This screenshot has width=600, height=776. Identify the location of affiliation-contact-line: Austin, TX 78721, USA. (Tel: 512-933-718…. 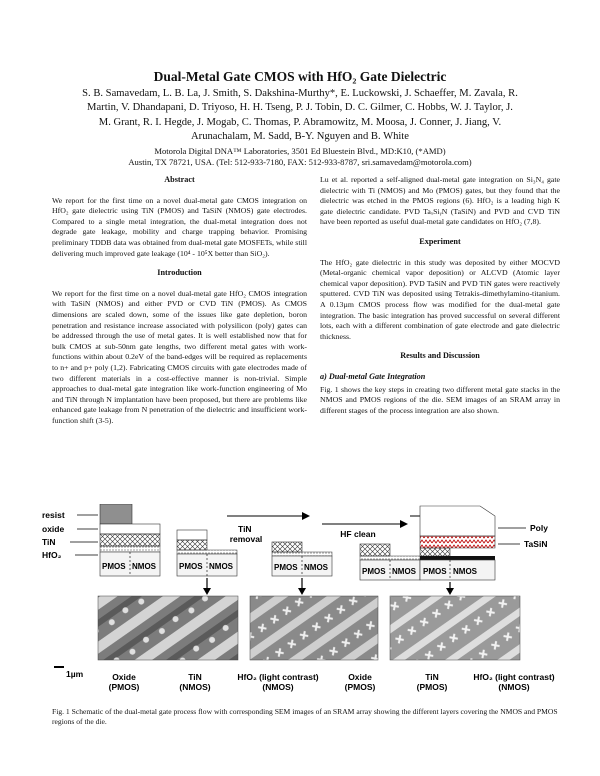
(300, 162).